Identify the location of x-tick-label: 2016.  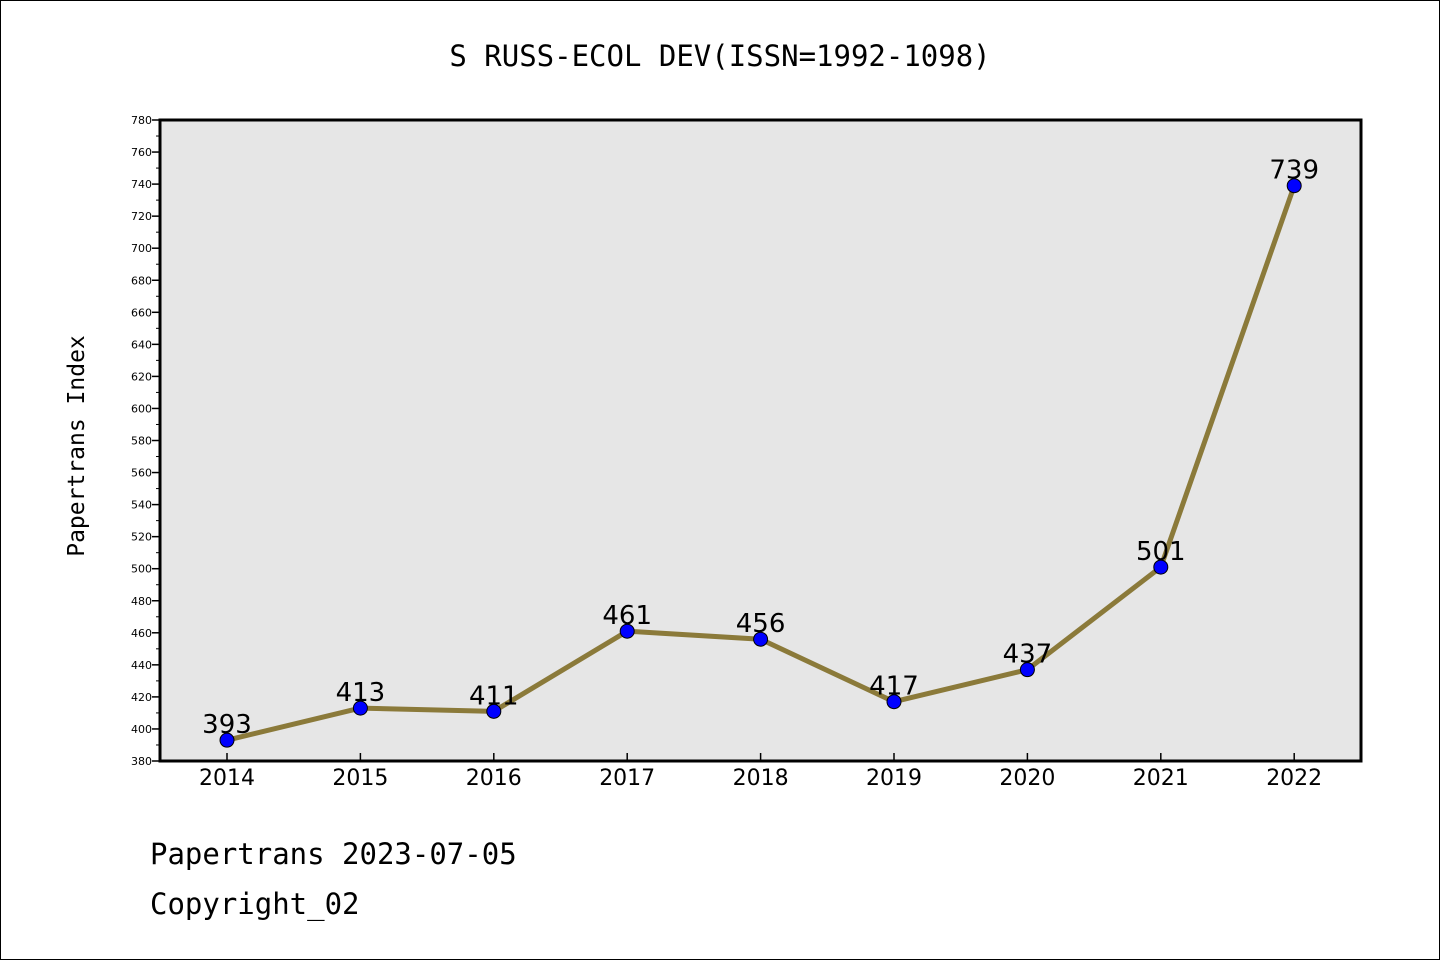
(494, 778).